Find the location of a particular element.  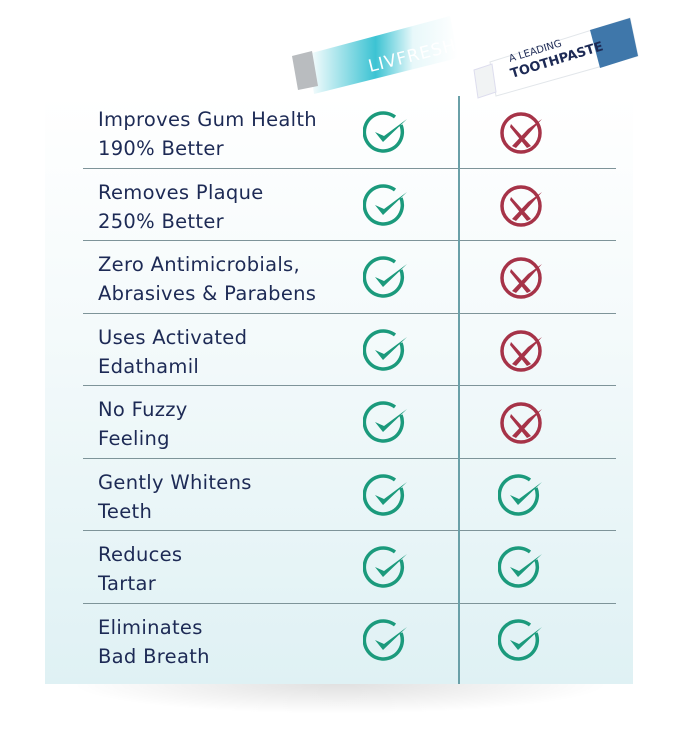

table-row: Uses Activated Edathamil is located at coordinates (349, 350).